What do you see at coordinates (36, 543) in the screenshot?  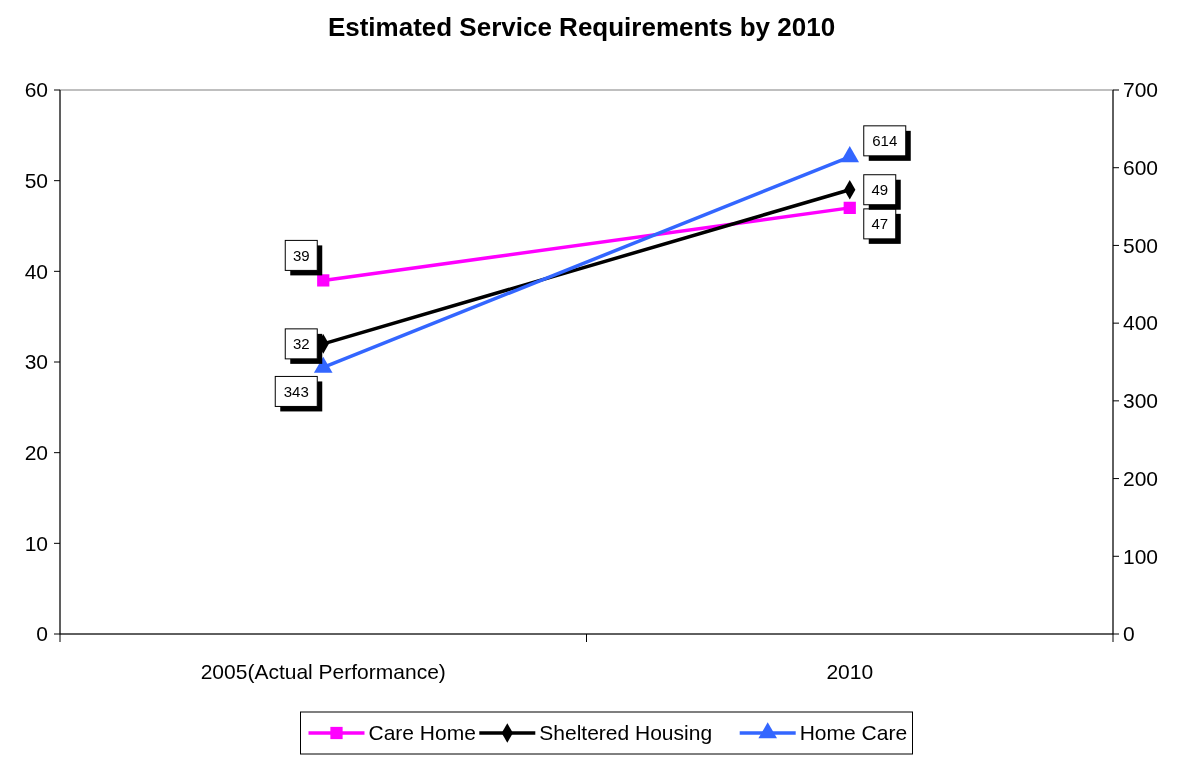 I see `y-tick-label: 10` at bounding box center [36, 543].